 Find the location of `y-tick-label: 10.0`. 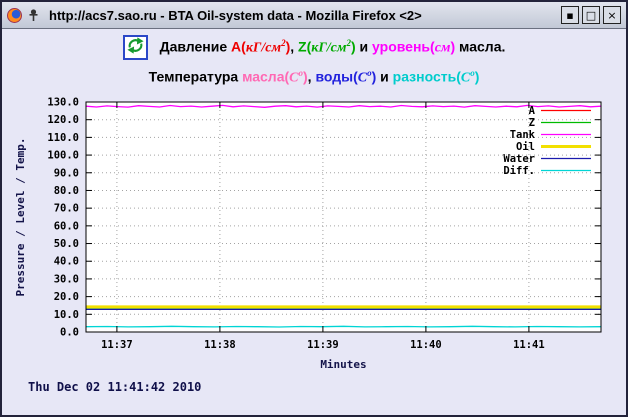

y-tick-label: 10.0 is located at coordinates (66, 314).